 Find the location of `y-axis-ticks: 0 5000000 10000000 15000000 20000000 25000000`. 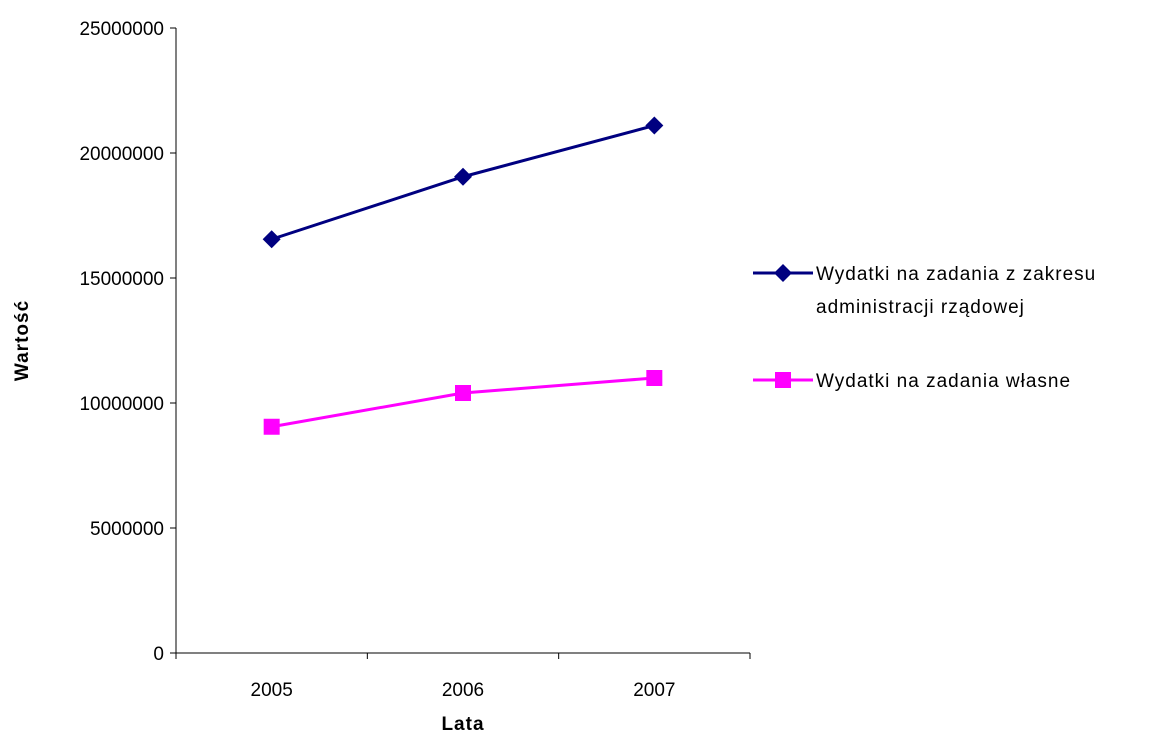

y-axis-ticks: 0 5000000 10000000 15000000 20000000 25000000 is located at coordinates (127, 342).